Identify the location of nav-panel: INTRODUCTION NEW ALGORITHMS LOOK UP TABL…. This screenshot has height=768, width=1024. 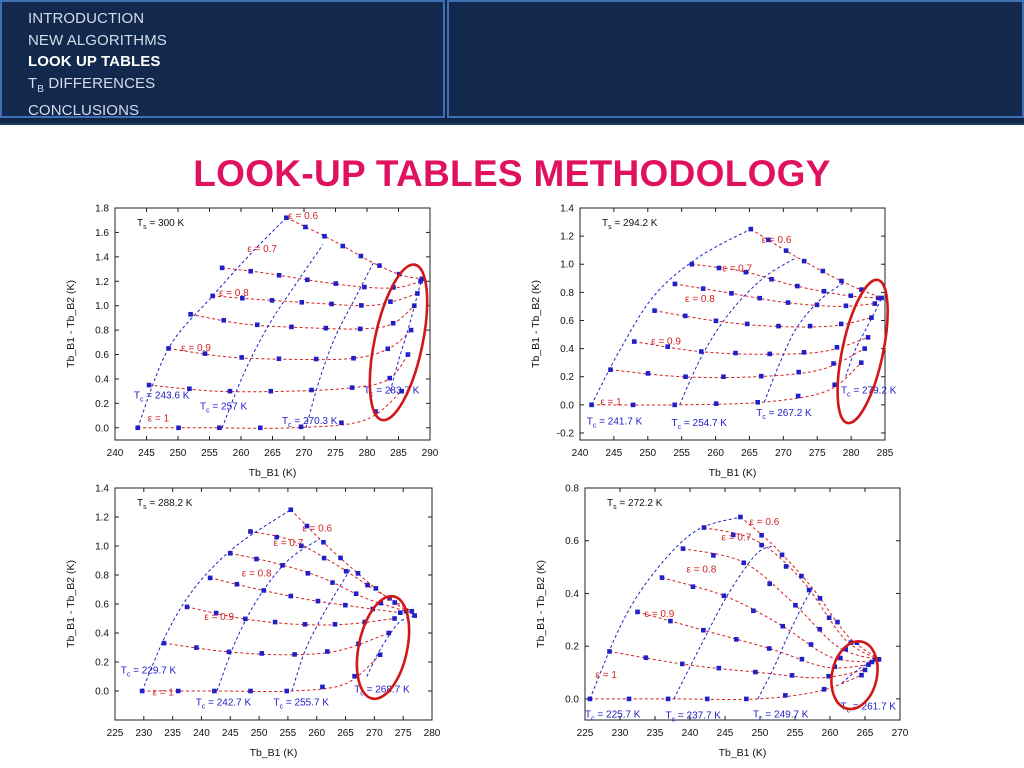
(222, 59).